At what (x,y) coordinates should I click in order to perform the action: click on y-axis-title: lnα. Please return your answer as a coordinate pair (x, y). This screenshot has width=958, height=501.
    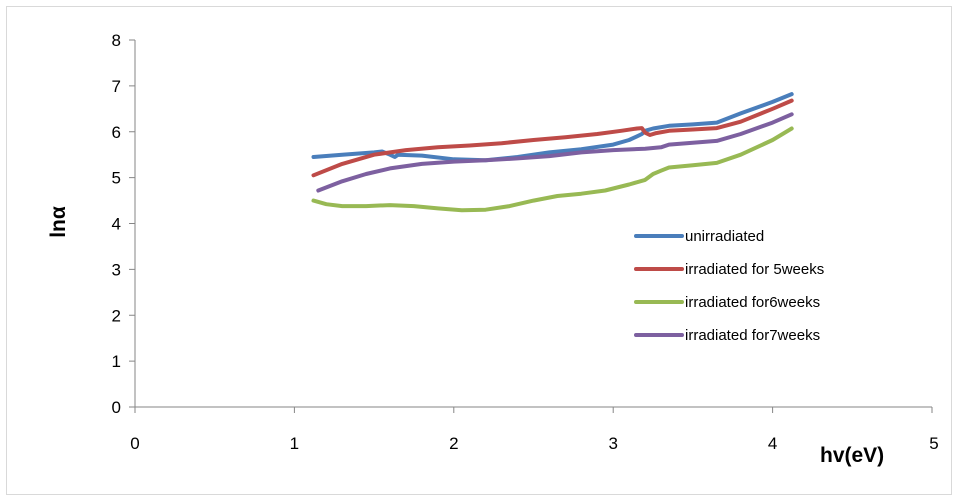
    Looking at the image, I should click on (58, 222).